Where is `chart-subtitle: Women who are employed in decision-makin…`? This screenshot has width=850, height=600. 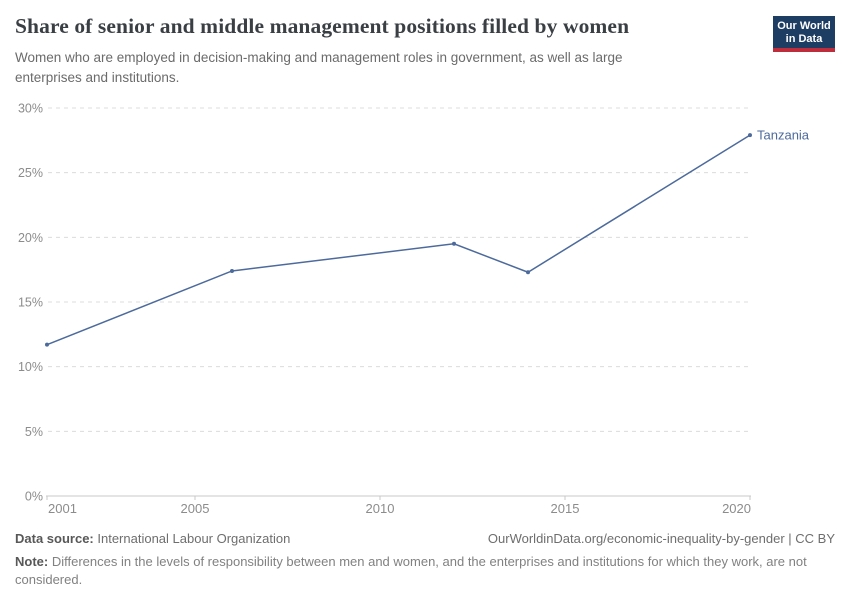 chart-subtitle: Women who are employed in decision-makin… is located at coordinates (319, 67).